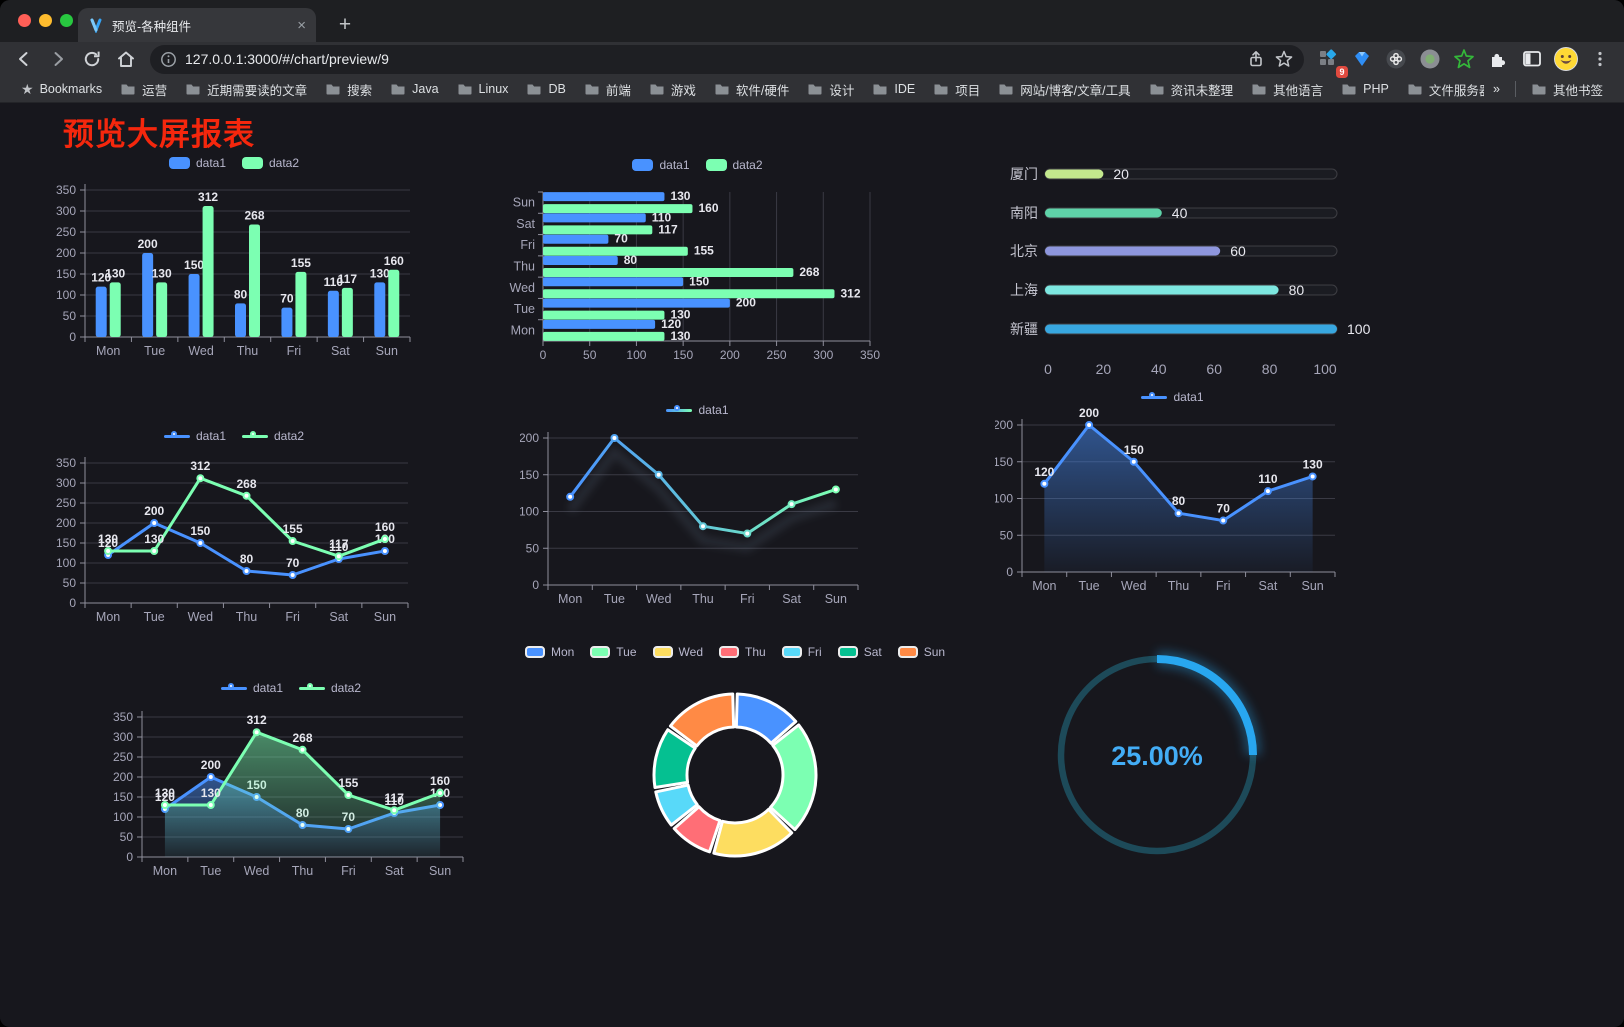  I want to click on svg-text: 312, so click(208, 197).